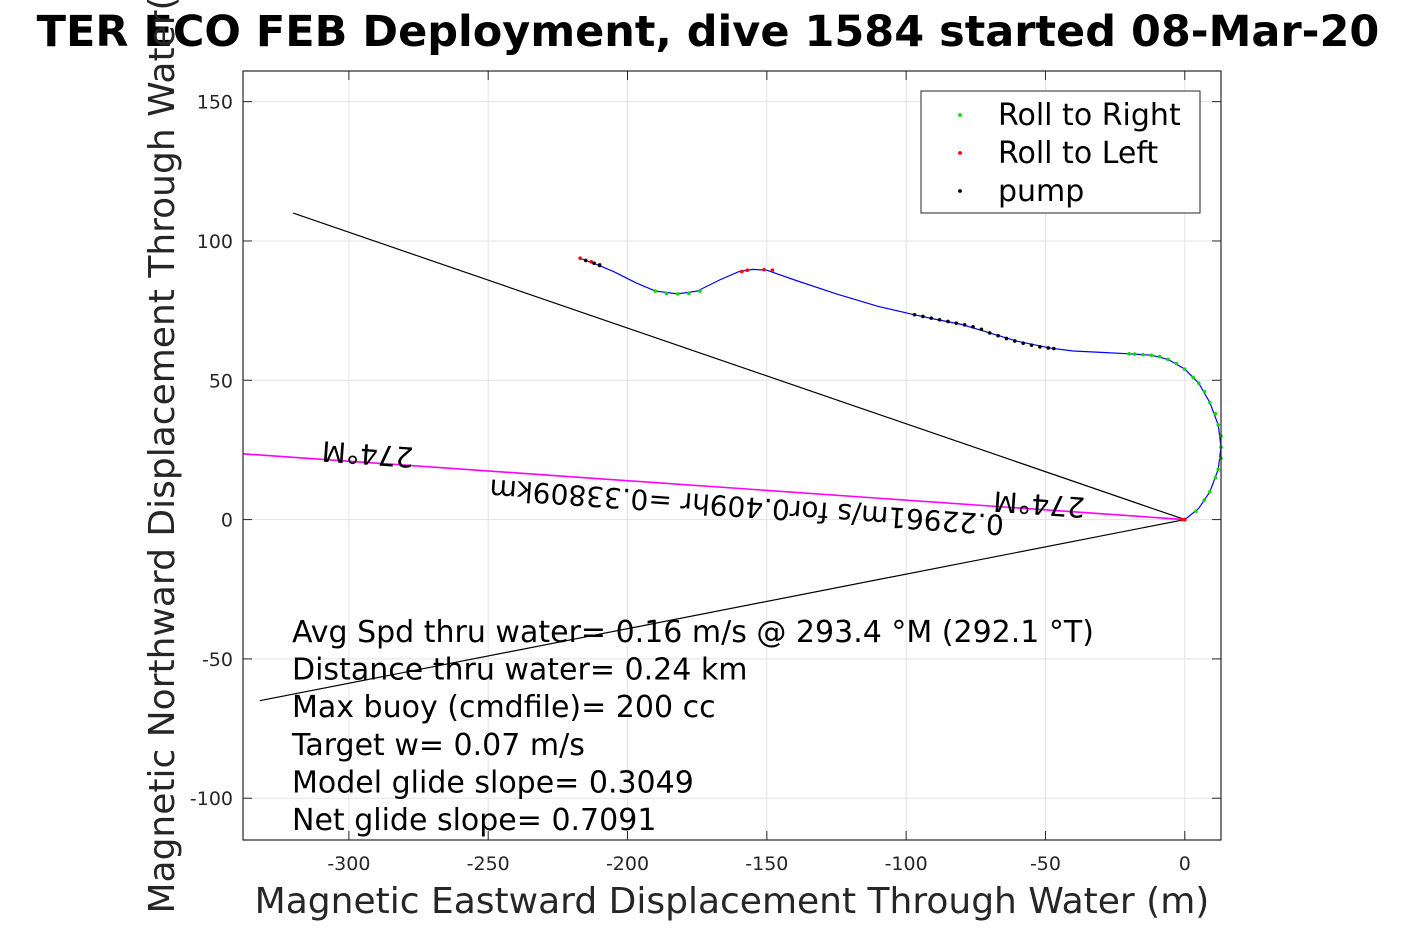  I want to click on legend-label: Roll to Left, so click(1078, 153).